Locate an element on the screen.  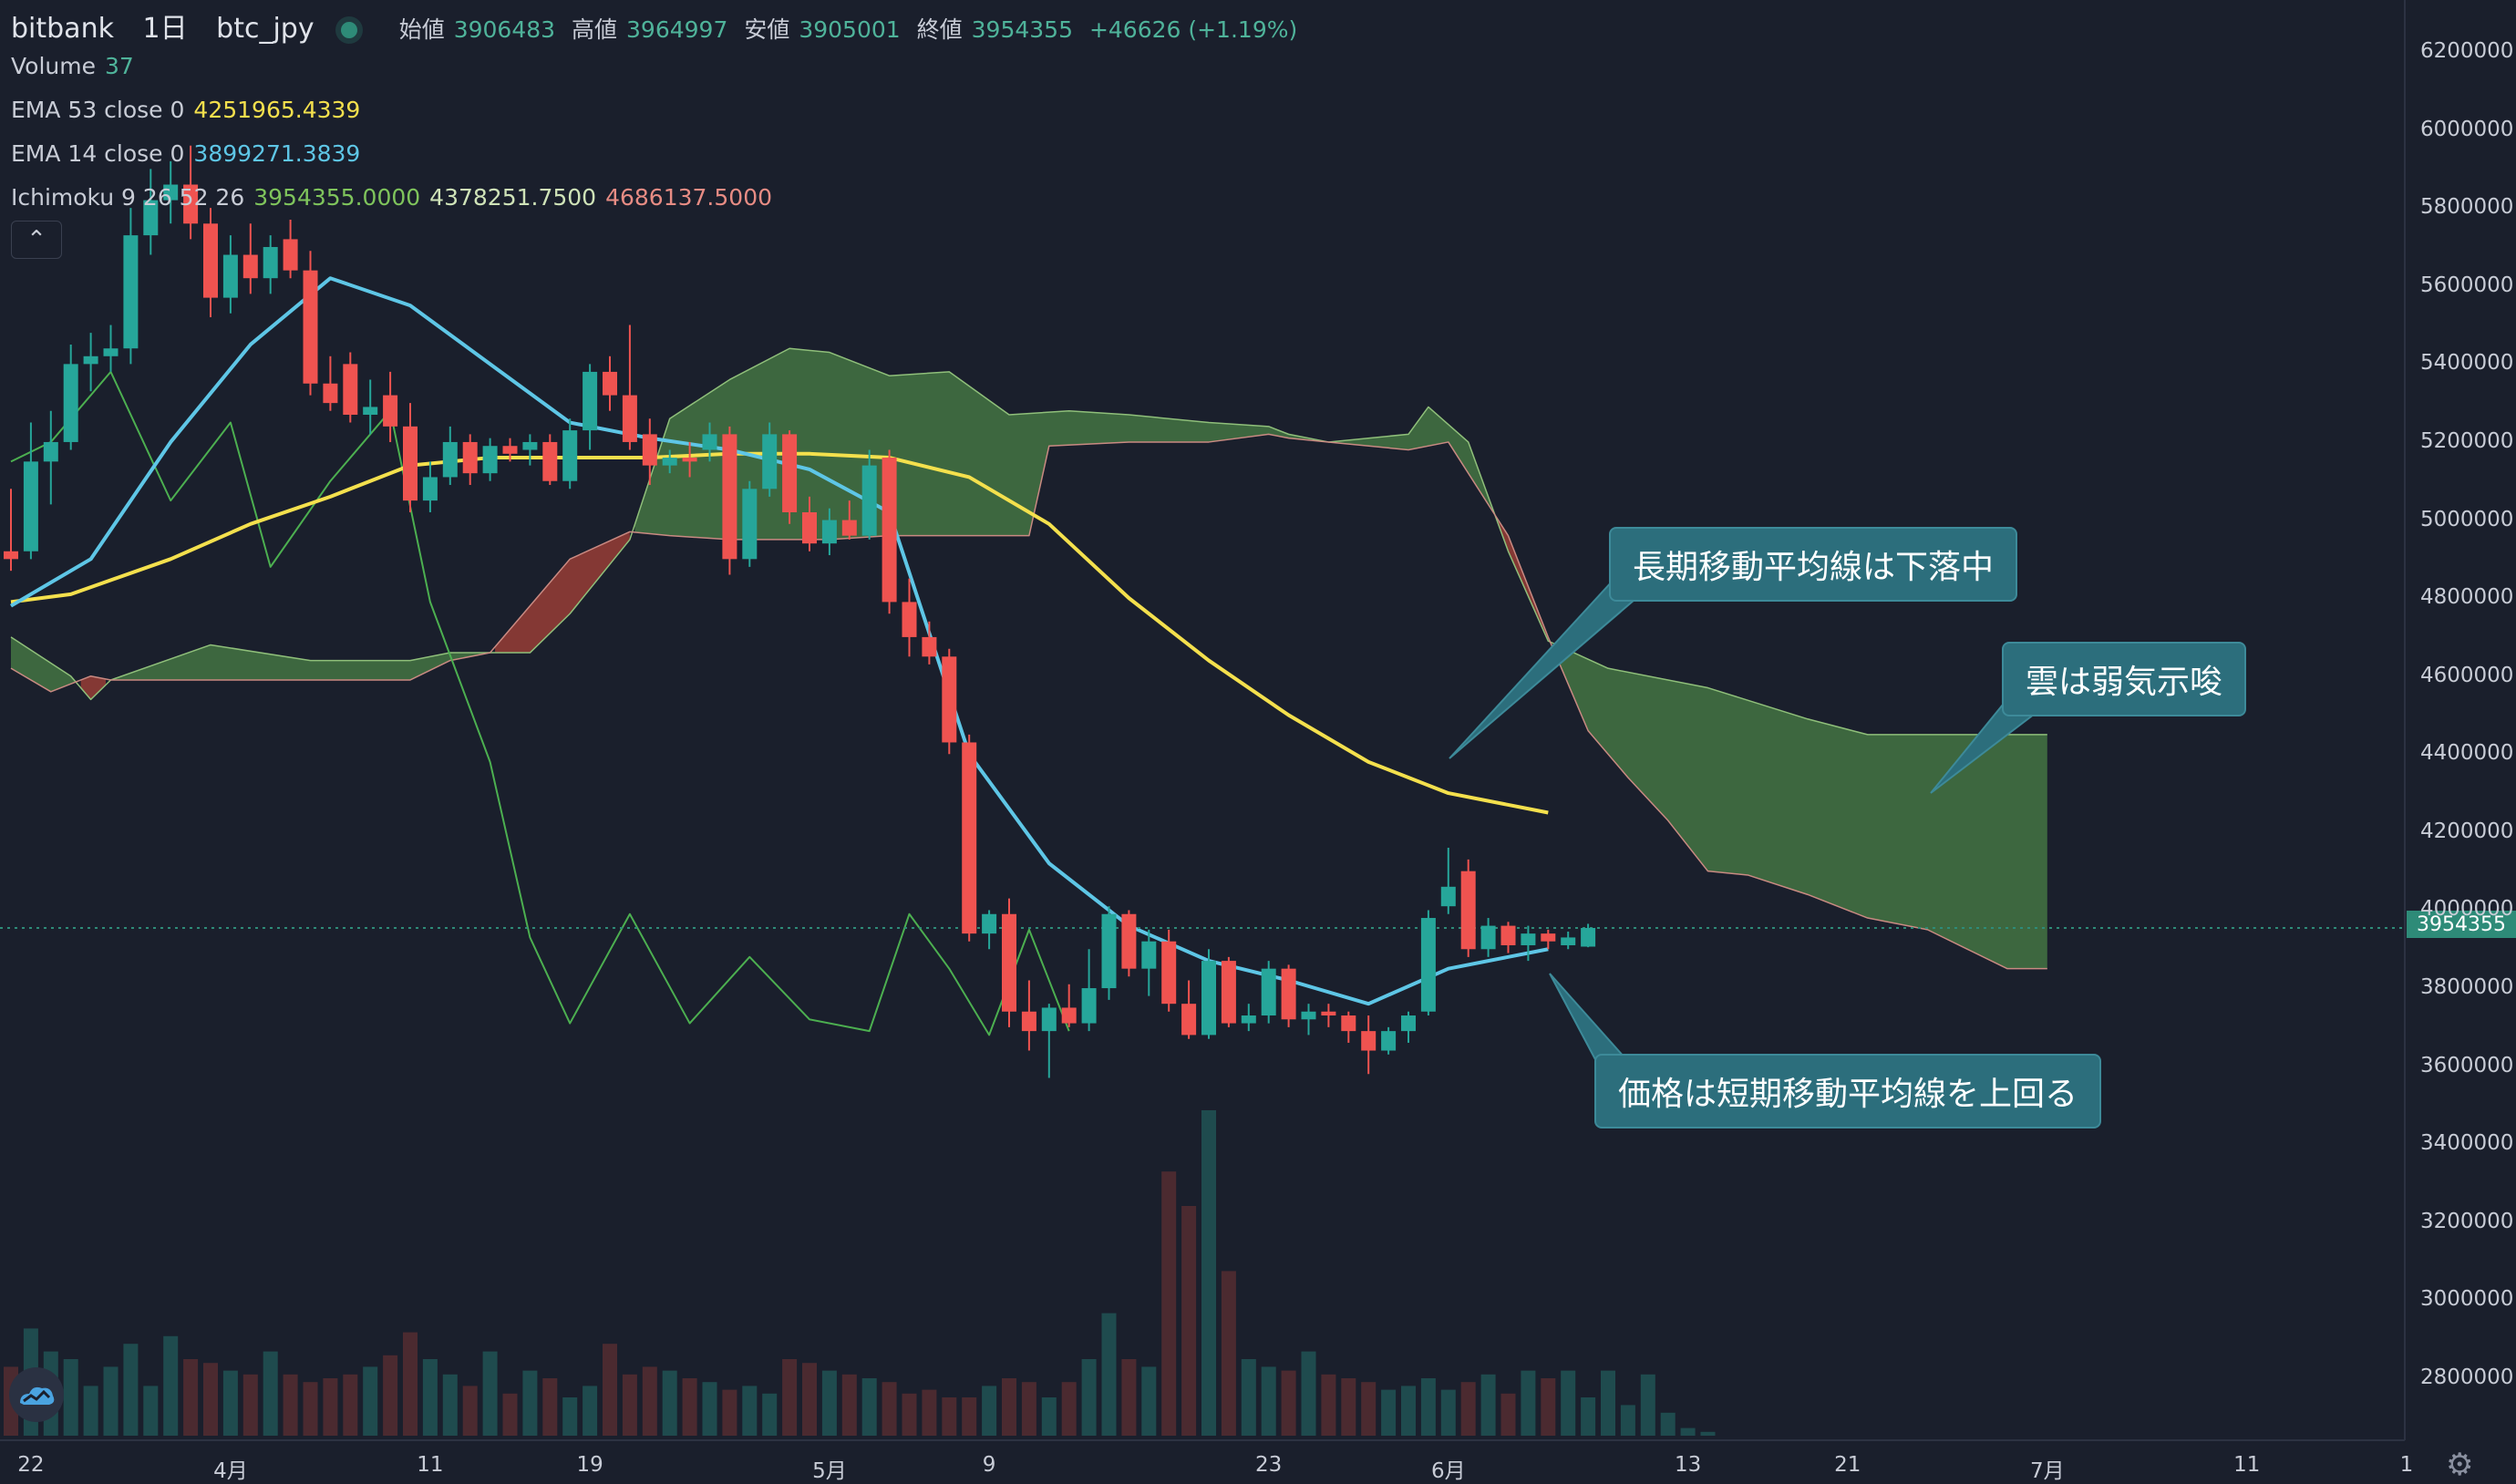
ema53-value: 4251965.4339 is located at coordinates (277, 110).